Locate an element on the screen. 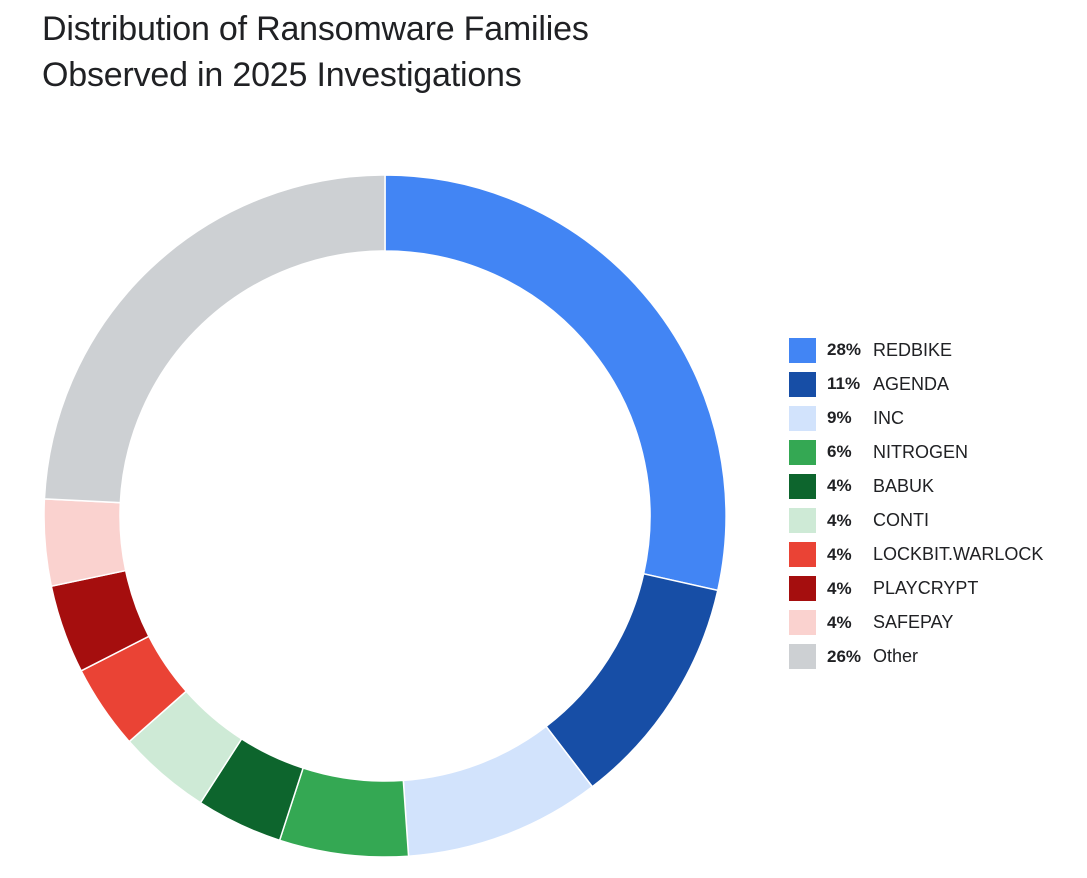 The image size is (1087, 878). legend-item-redbike: 28% REDBIKE is located at coordinates (916, 350).